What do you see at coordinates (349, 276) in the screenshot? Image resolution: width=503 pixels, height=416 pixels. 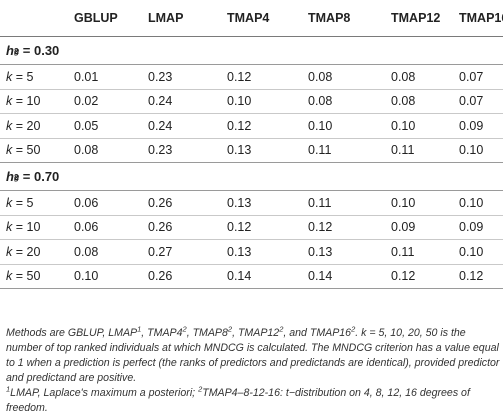 I see `cell-tmap8: 0.14` at bounding box center [349, 276].